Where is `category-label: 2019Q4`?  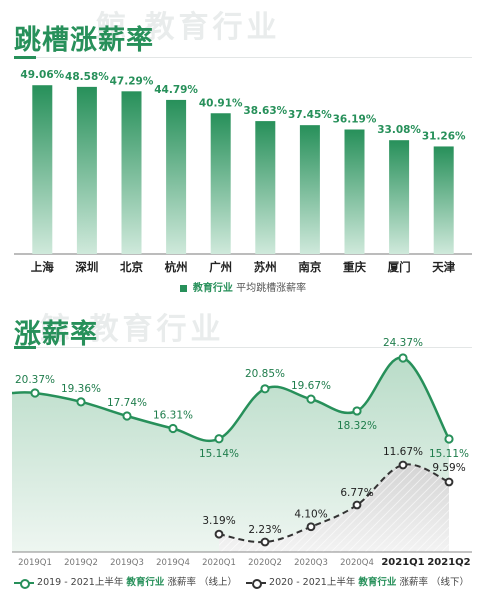
category-label: 2019Q4 is located at coordinates (173, 563).